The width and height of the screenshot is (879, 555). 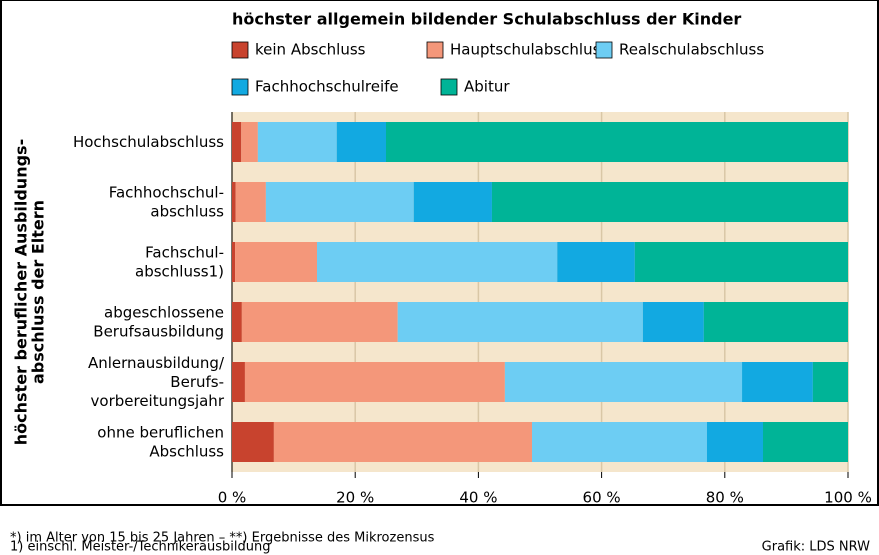 What do you see at coordinates (848, 498) in the screenshot?
I see `x-tick-label: 100 %` at bounding box center [848, 498].